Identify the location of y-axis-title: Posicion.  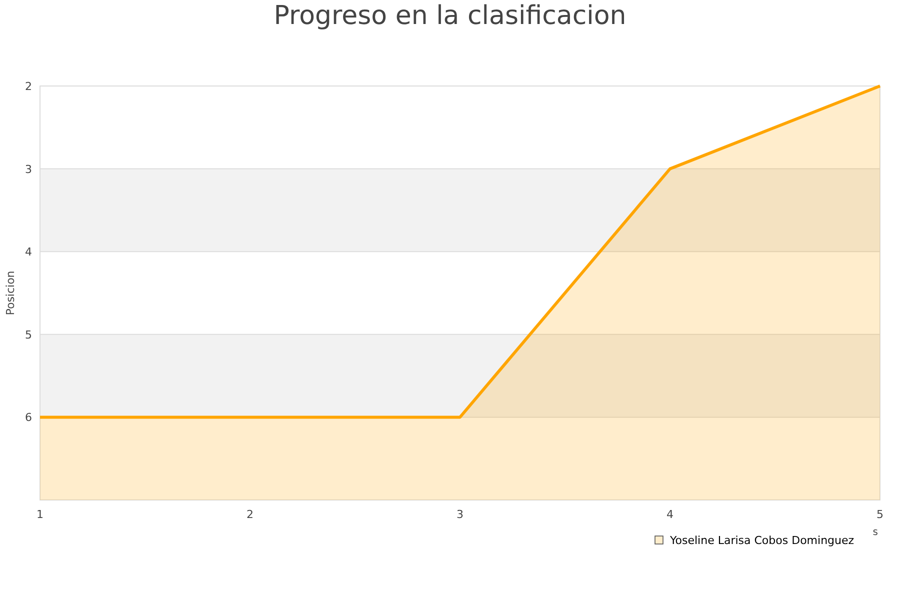
(10, 293).